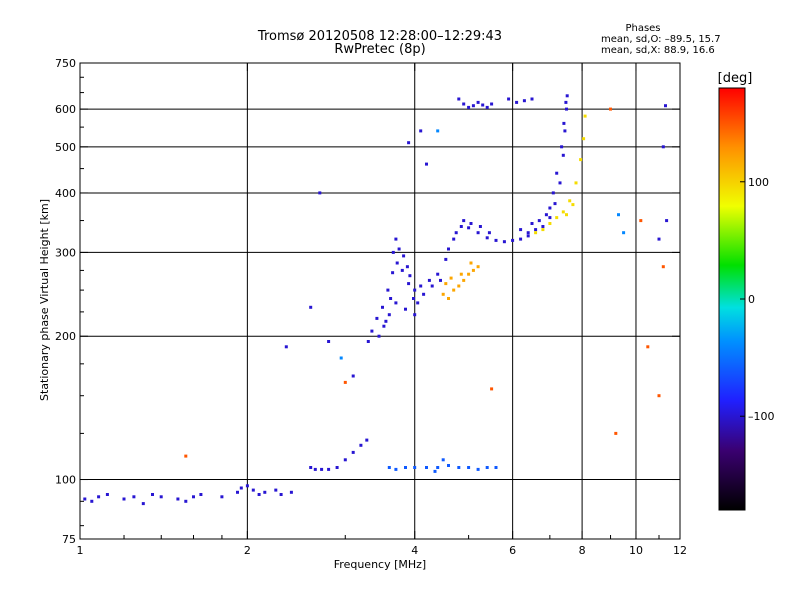 The height and width of the screenshot is (600, 800). I want to click on chart-subtitle: RwPretec (8p), so click(379, 49).